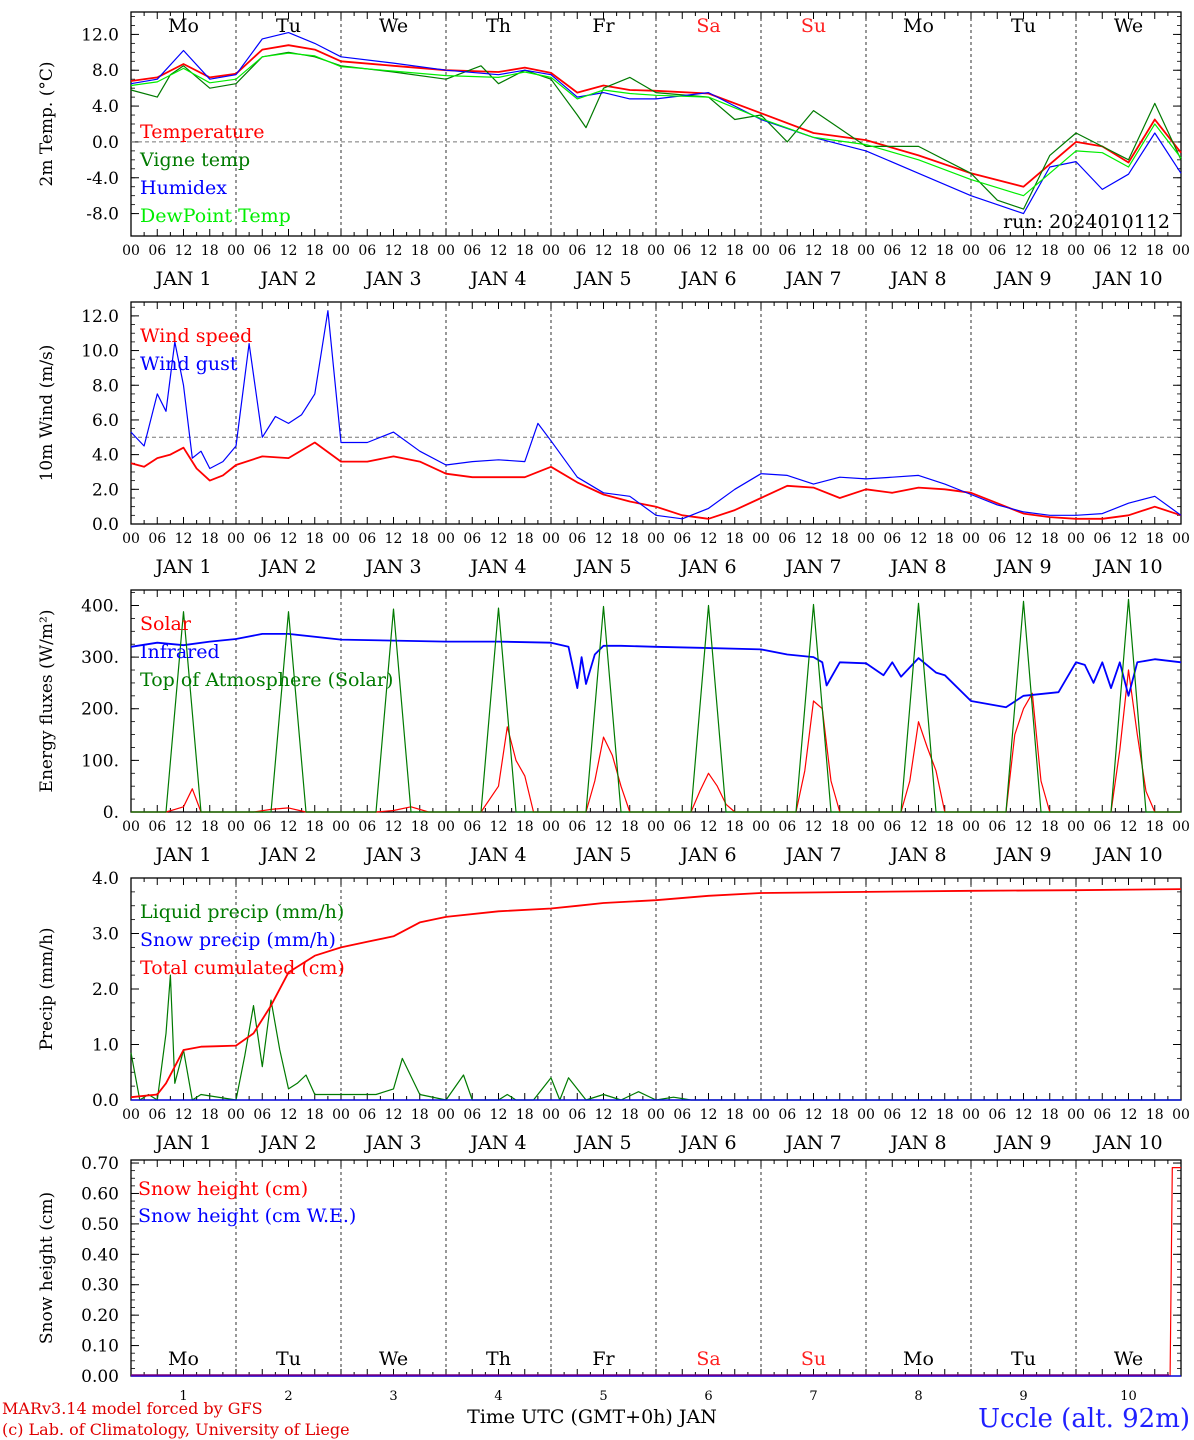 Image resolution: width=1194 pixels, height=1440 pixels. What do you see at coordinates (196, 336) in the screenshot?
I see `legend-entry: Wind speed` at bounding box center [196, 336].